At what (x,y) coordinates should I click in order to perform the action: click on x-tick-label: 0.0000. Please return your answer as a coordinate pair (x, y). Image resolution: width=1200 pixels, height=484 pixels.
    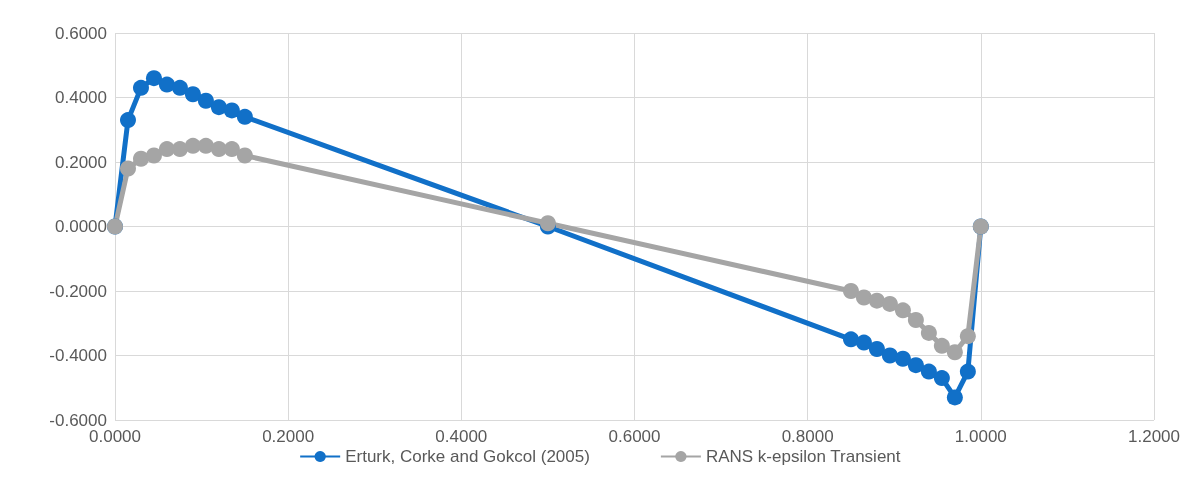
    Looking at the image, I should click on (115, 436).